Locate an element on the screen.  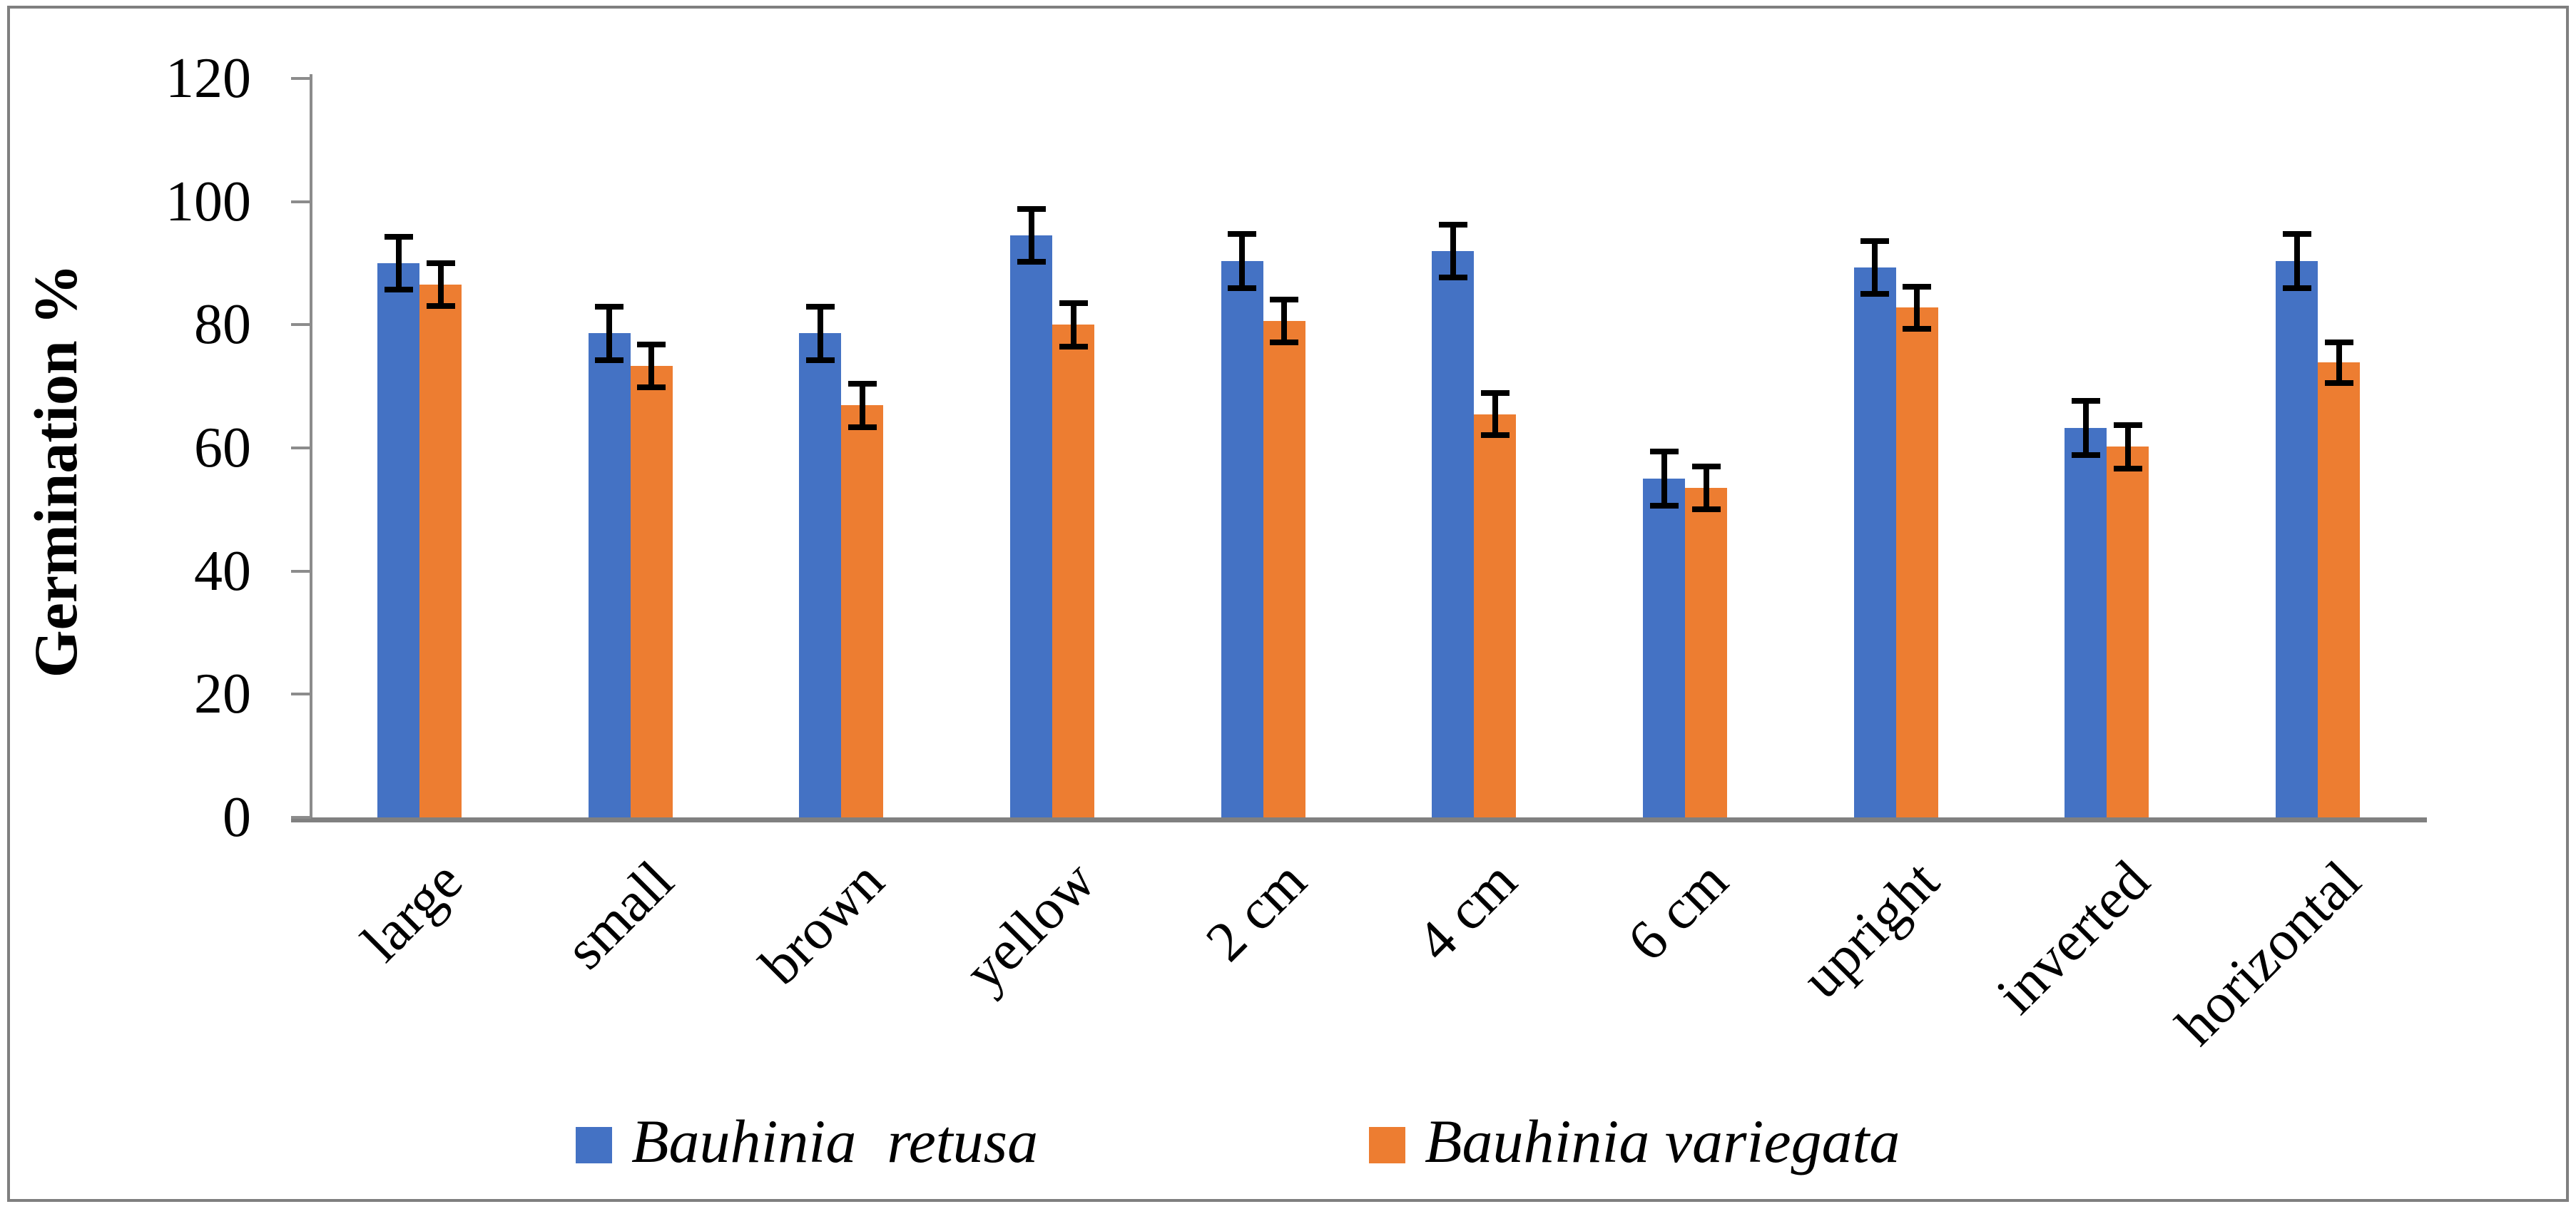
bar-bauhinia-variegata-horizontal is located at coordinates (2339, 589).